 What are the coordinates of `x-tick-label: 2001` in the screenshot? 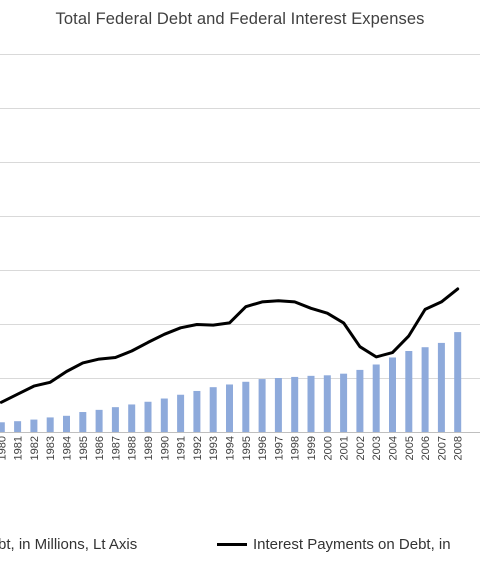 It's located at (345, 448).